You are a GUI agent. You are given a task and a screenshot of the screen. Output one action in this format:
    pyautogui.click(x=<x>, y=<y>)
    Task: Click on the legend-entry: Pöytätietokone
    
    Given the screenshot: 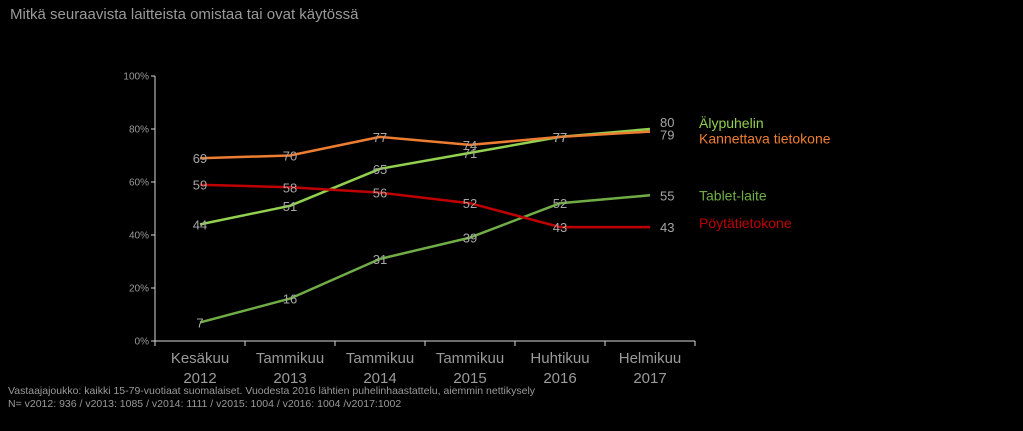 What is the action you would take?
    pyautogui.click(x=745, y=223)
    